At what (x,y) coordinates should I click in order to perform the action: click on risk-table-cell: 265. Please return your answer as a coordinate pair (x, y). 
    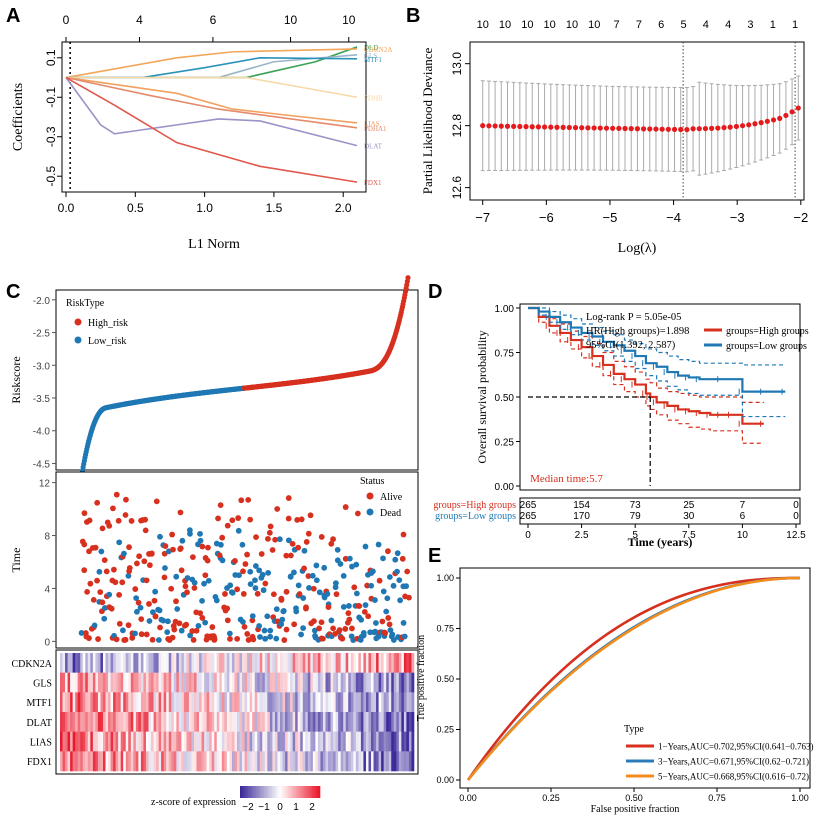
    Looking at the image, I should click on (528, 516).